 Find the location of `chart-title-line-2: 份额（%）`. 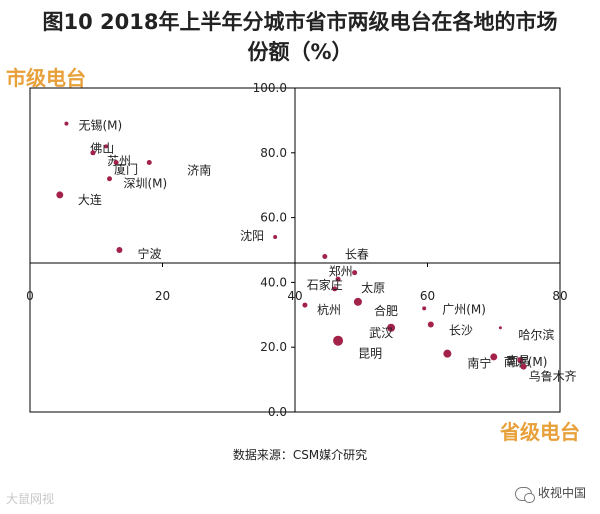

chart-title-line-2: 份额（%） is located at coordinates (300, 52).